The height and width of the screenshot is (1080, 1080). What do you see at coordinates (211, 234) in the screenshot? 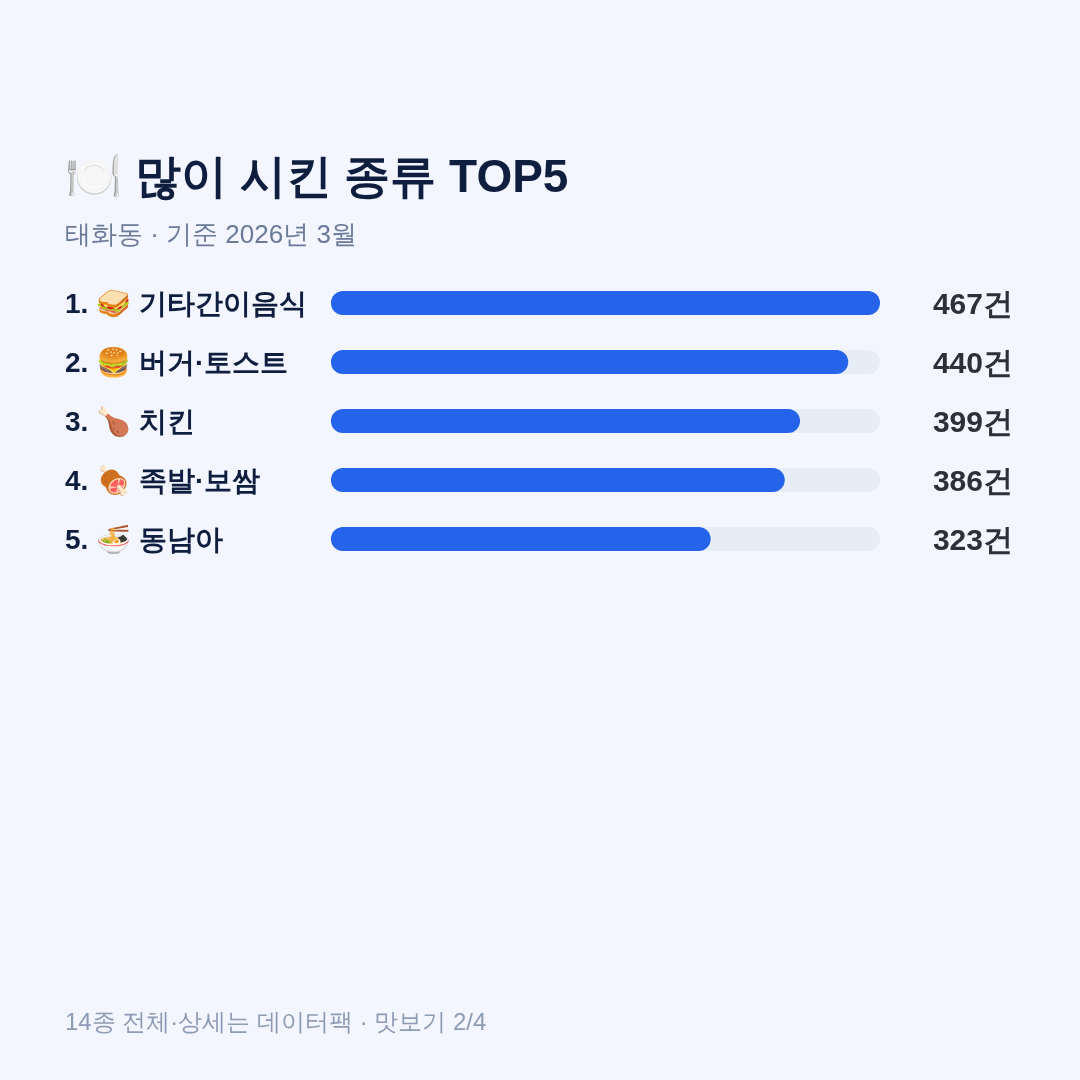
I see `subtitle: 태화동 · 기준 2026년 3월` at bounding box center [211, 234].